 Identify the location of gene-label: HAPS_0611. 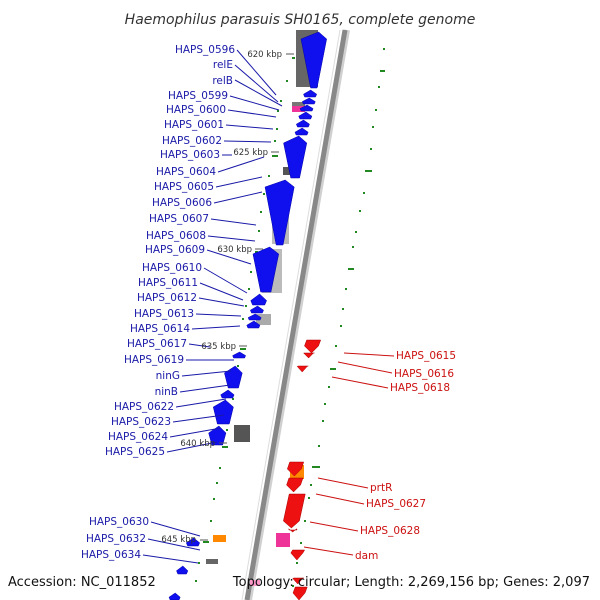
(168, 283).